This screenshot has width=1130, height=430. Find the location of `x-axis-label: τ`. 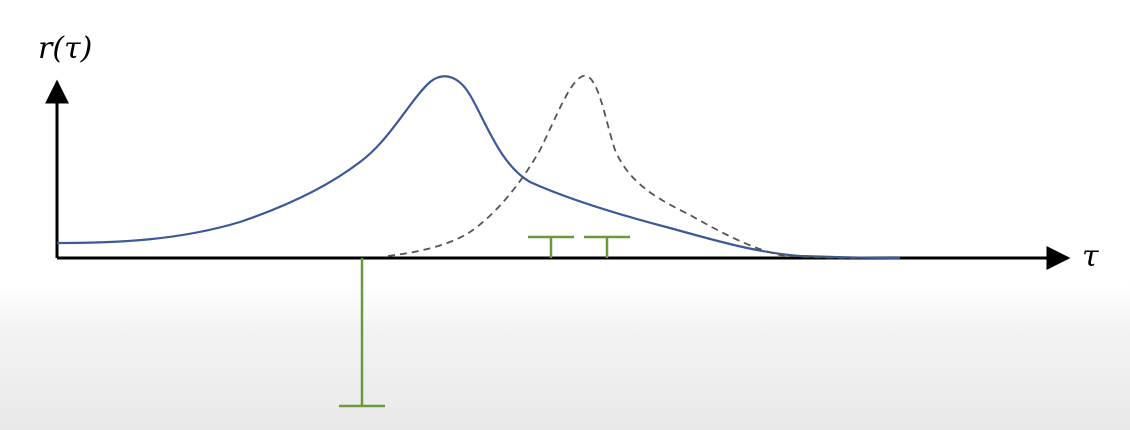

x-axis-label: τ is located at coordinates (1090, 256).